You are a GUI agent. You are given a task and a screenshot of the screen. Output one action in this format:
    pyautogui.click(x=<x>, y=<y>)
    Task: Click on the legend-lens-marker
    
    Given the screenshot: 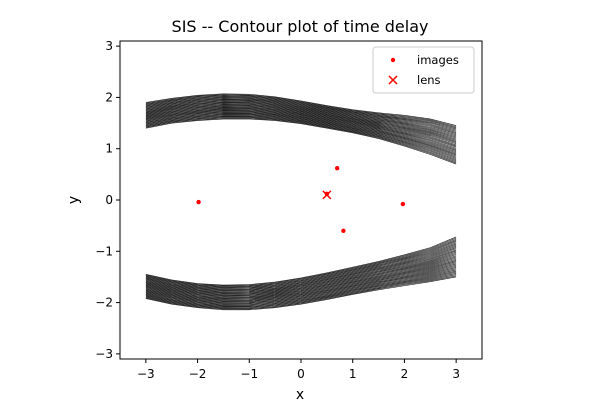 What is the action you would take?
    pyautogui.click(x=393, y=80)
    